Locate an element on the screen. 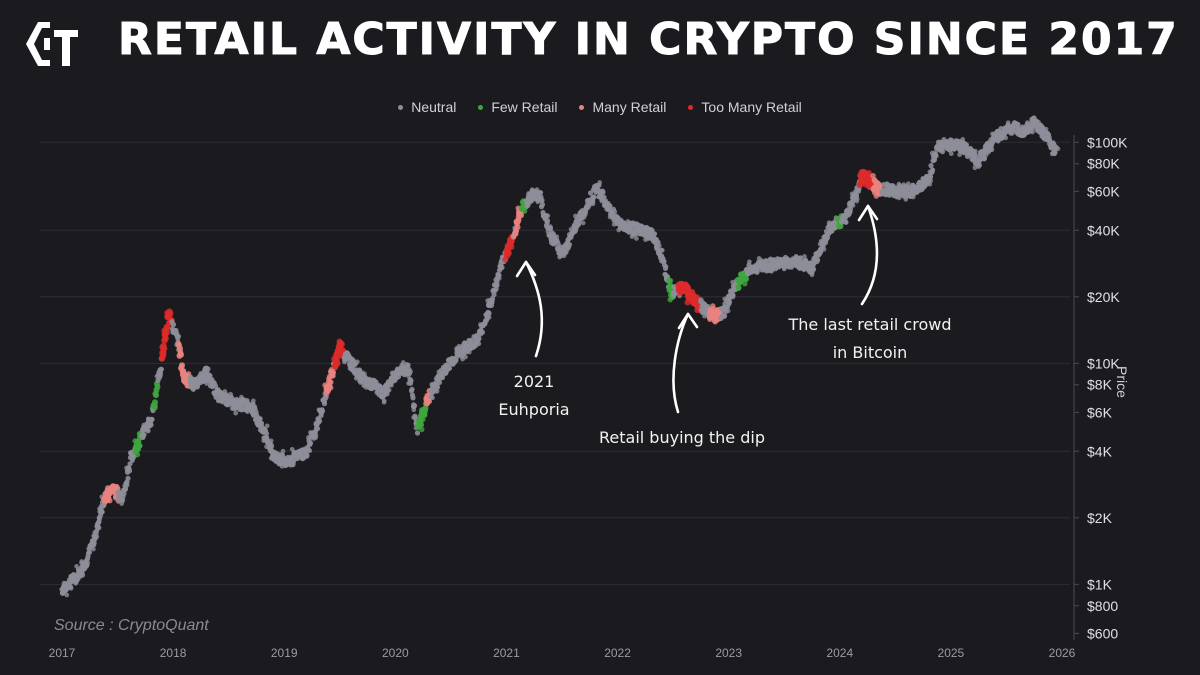 This screenshot has width=1200, height=675. legend-item-too-many-retail: Too Many Retail is located at coordinates (745, 107).